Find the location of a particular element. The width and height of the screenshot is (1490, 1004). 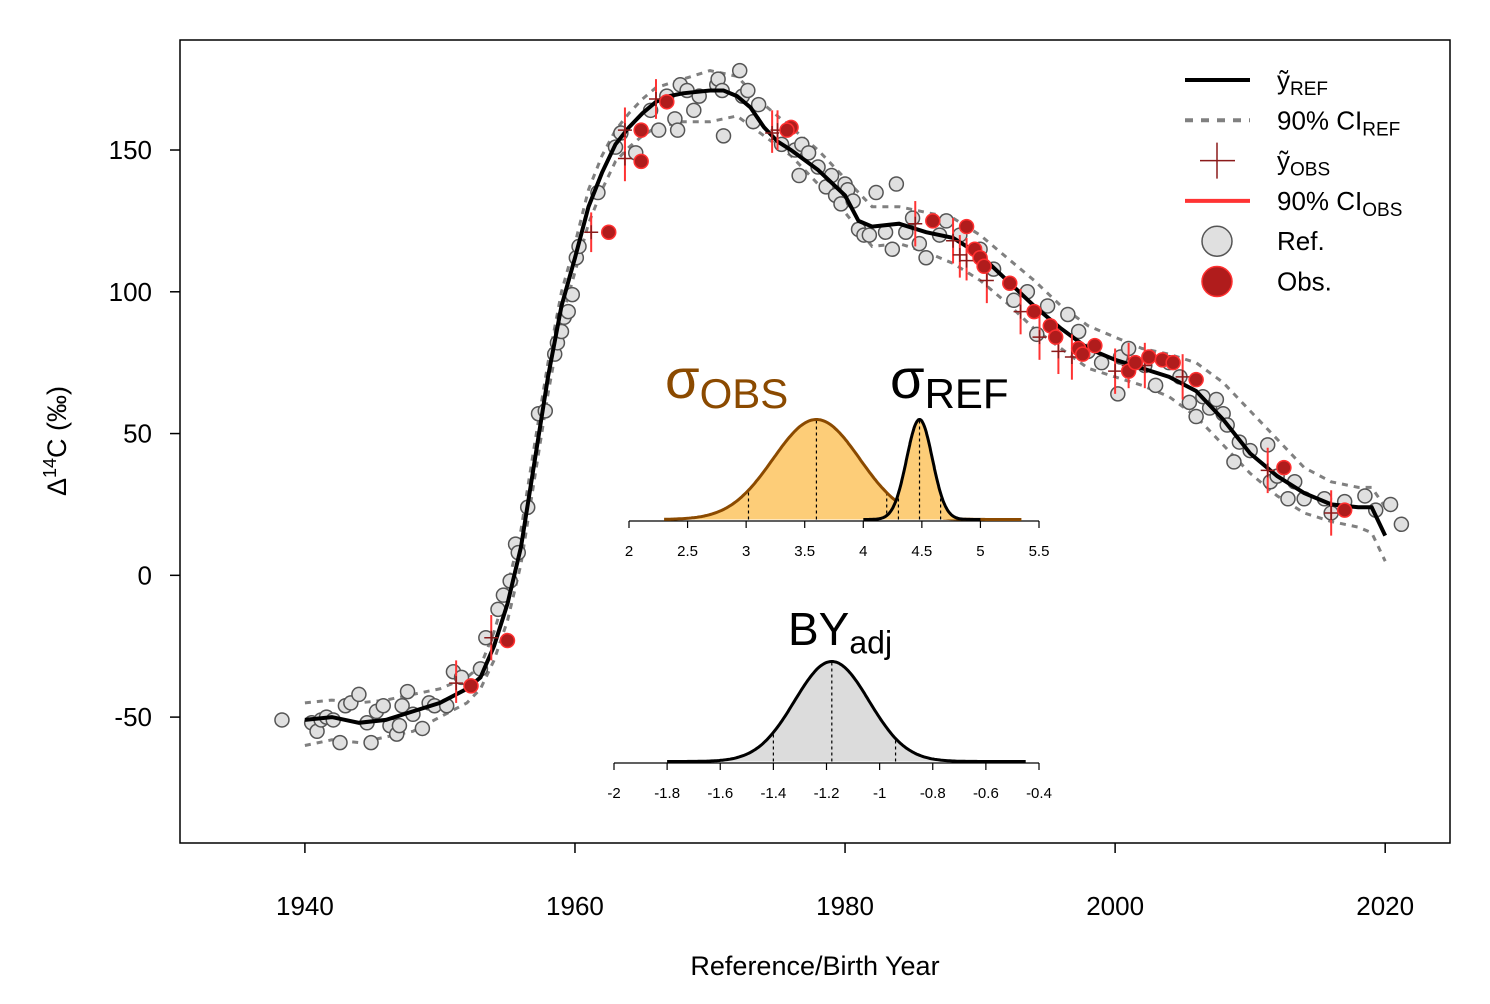

x-tick-label: 1960 is located at coordinates (575, 906).